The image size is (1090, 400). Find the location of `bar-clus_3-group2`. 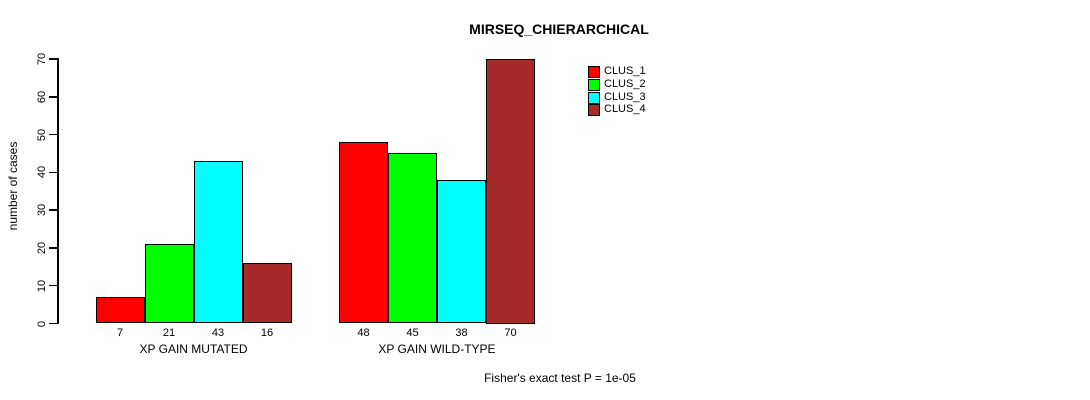

bar-clus_3-group2 is located at coordinates (461, 251).